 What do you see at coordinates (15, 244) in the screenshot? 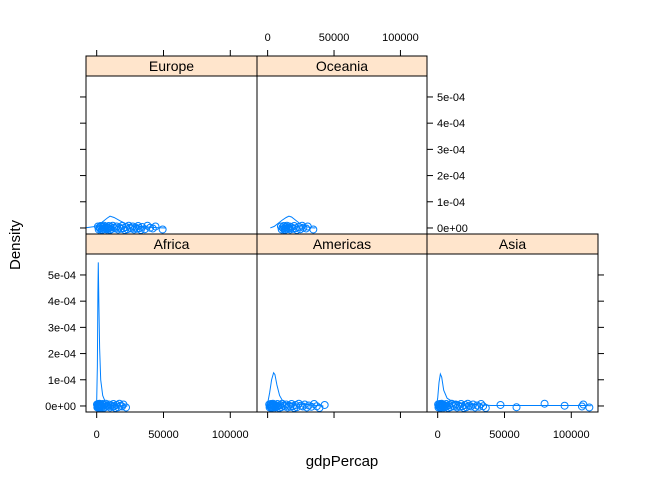
I see `y-axis-title: Density` at bounding box center [15, 244].